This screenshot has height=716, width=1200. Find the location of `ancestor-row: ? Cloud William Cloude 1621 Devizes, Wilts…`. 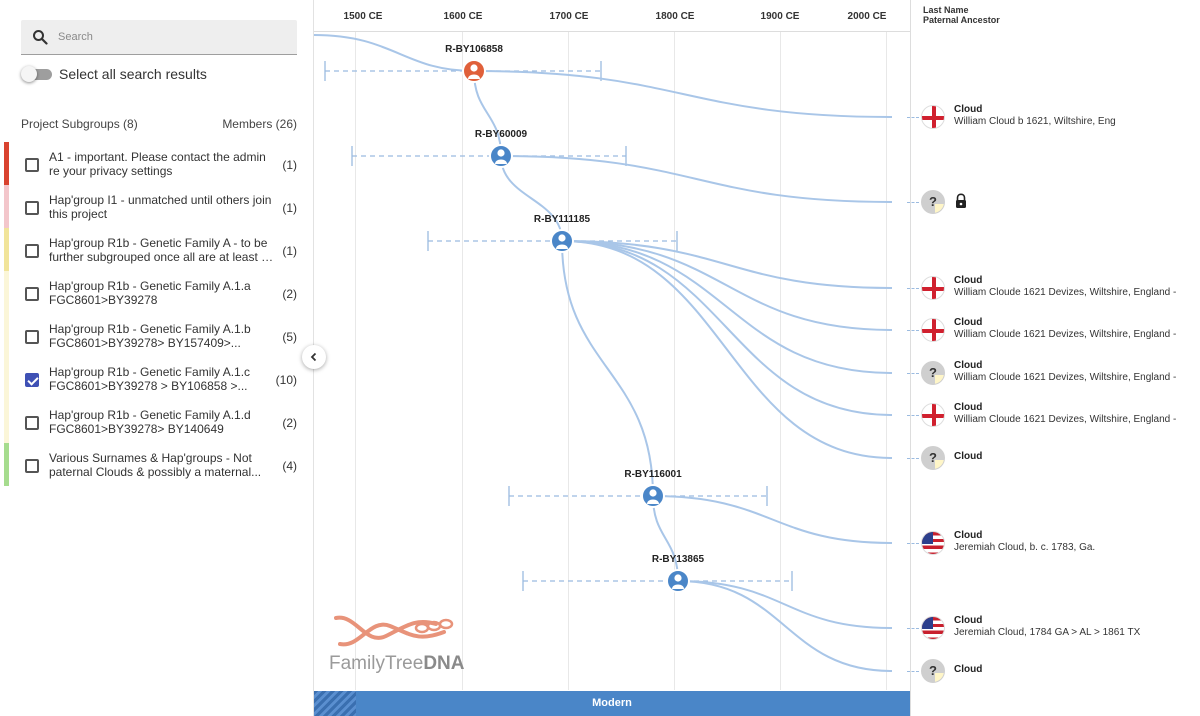

ancestor-row: ? Cloud William Cloude 1621 Devizes, Wilts… is located at coordinates (1053, 373).